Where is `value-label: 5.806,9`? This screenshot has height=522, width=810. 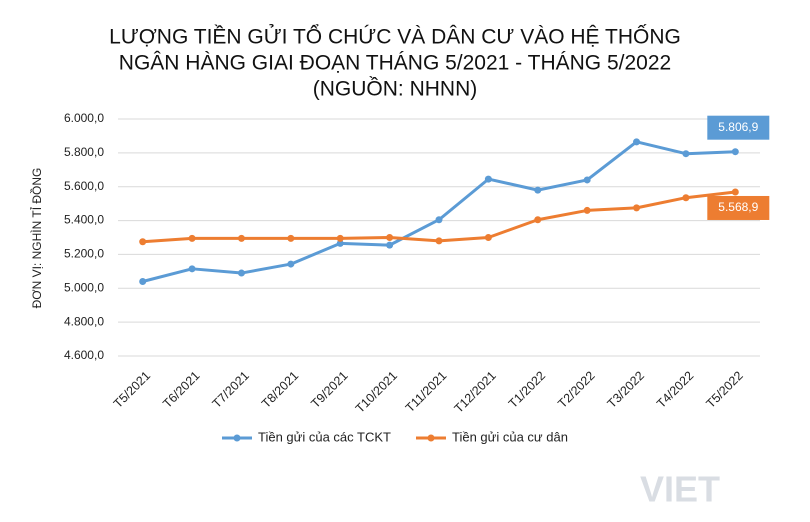
value-label: 5.806,9 is located at coordinates (738, 127).